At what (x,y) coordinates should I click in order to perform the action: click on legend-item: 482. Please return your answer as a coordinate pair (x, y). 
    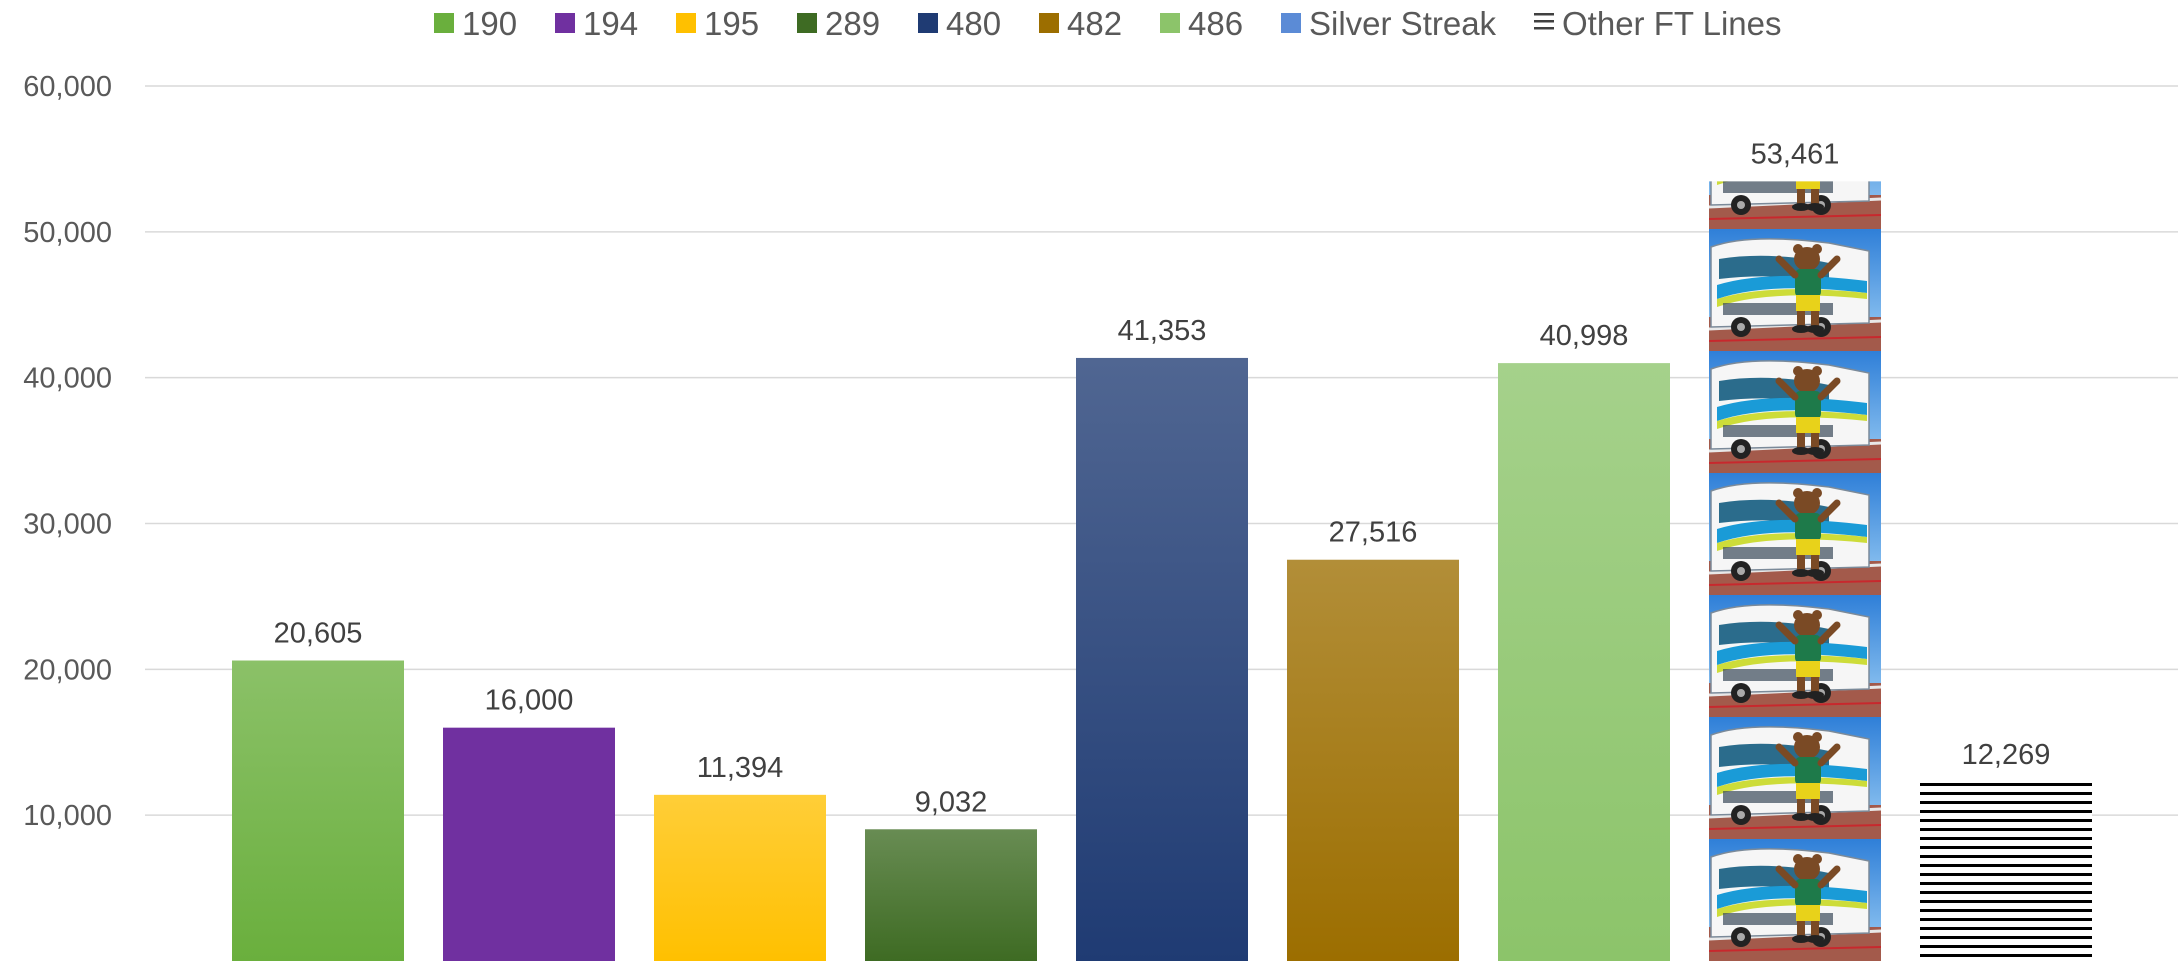
    Looking at the image, I should click on (1080, 23).